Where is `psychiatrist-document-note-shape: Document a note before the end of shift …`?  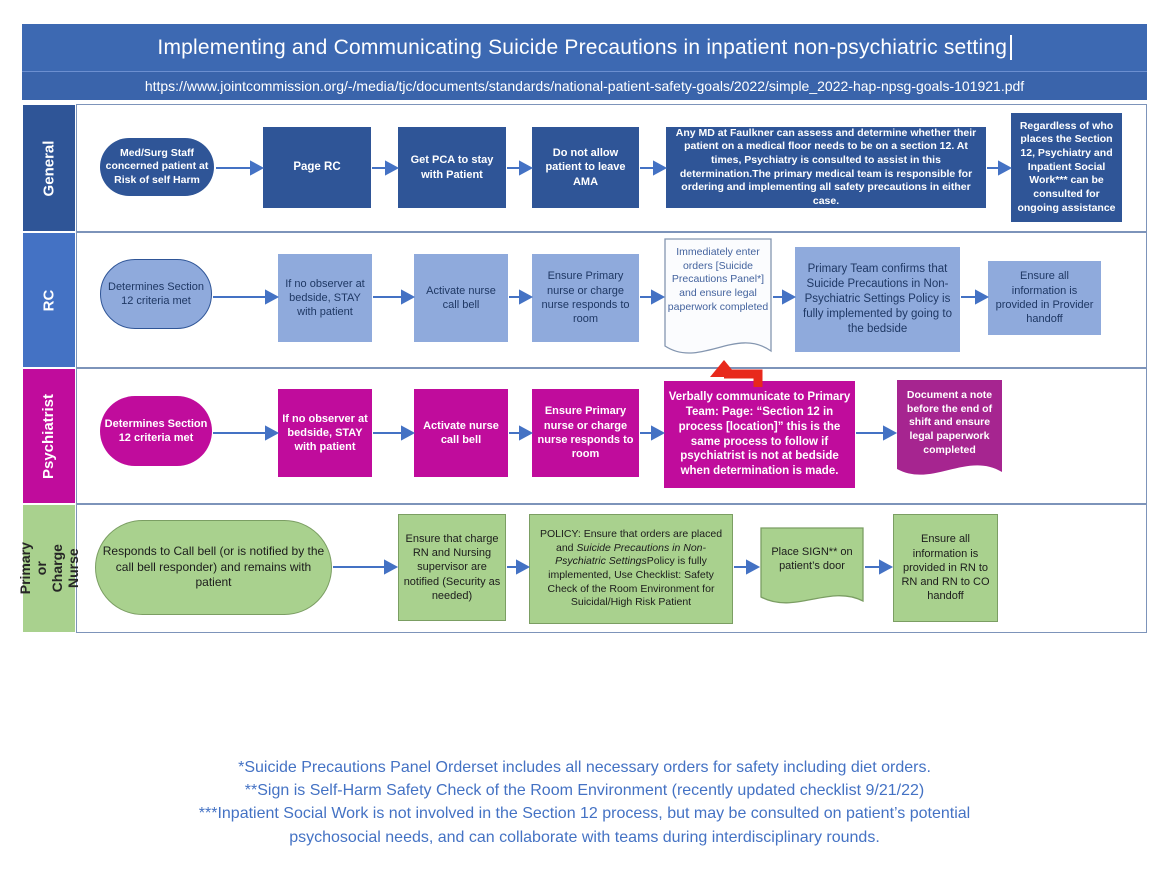 psychiatrist-document-note-shape: Document a note before the end of shift … is located at coordinates (949, 434).